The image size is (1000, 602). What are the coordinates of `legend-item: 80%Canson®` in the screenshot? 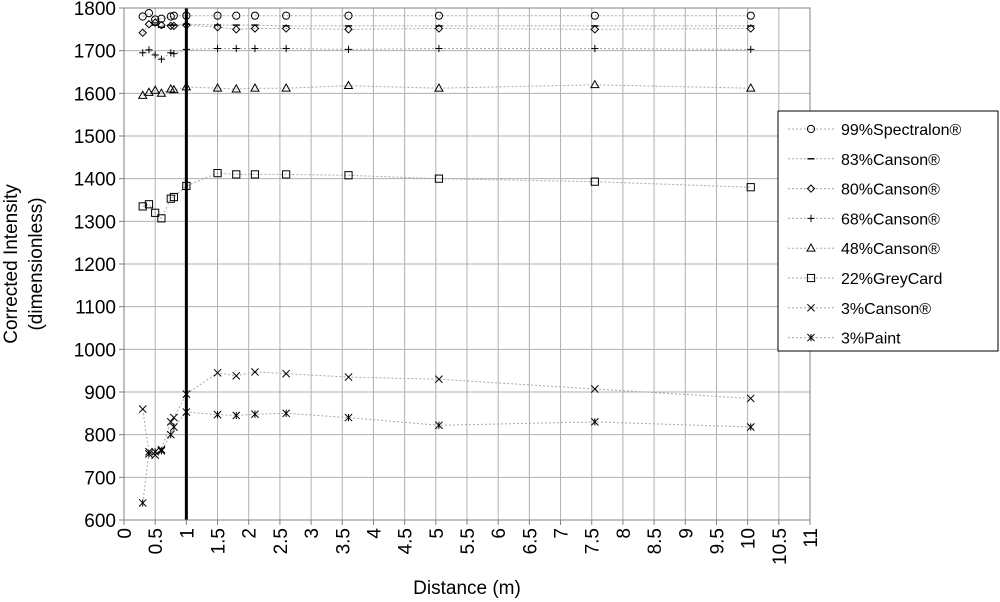 It's located at (864, 190).